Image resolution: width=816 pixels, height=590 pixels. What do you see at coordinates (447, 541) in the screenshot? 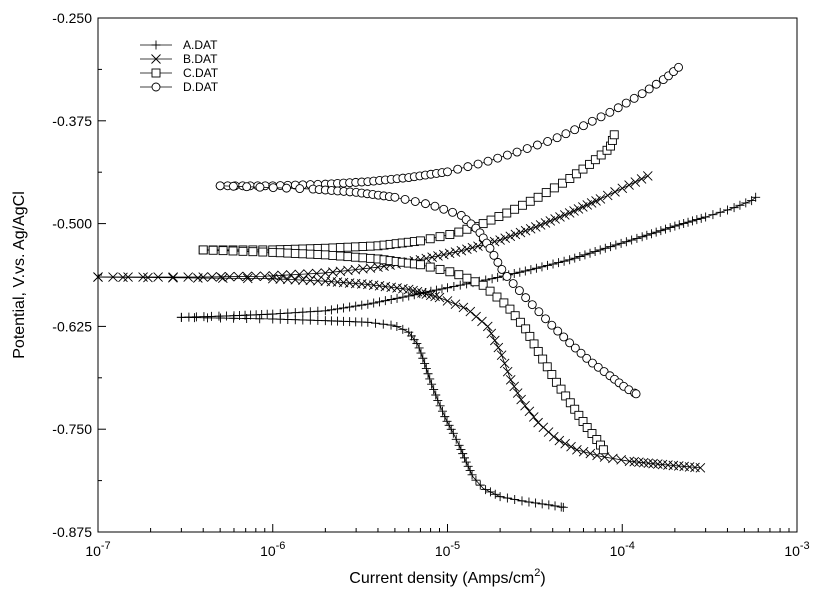
I see `x-axis-ticks: 10-7 10-6 10-5 10-4 10-3` at bounding box center [447, 541].